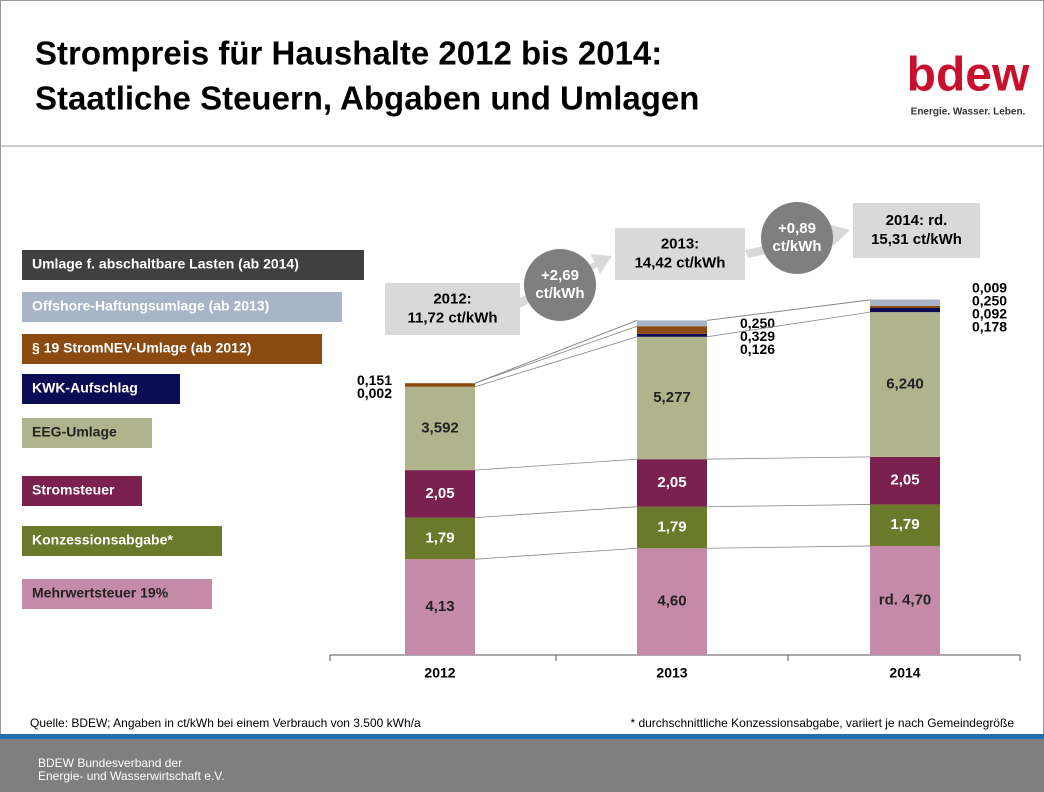 The image size is (1044, 792). What do you see at coordinates (165, 264) in the screenshot?
I see `legend-label: Umlage f. abschaltbare Lasten (ab 2014)` at bounding box center [165, 264].